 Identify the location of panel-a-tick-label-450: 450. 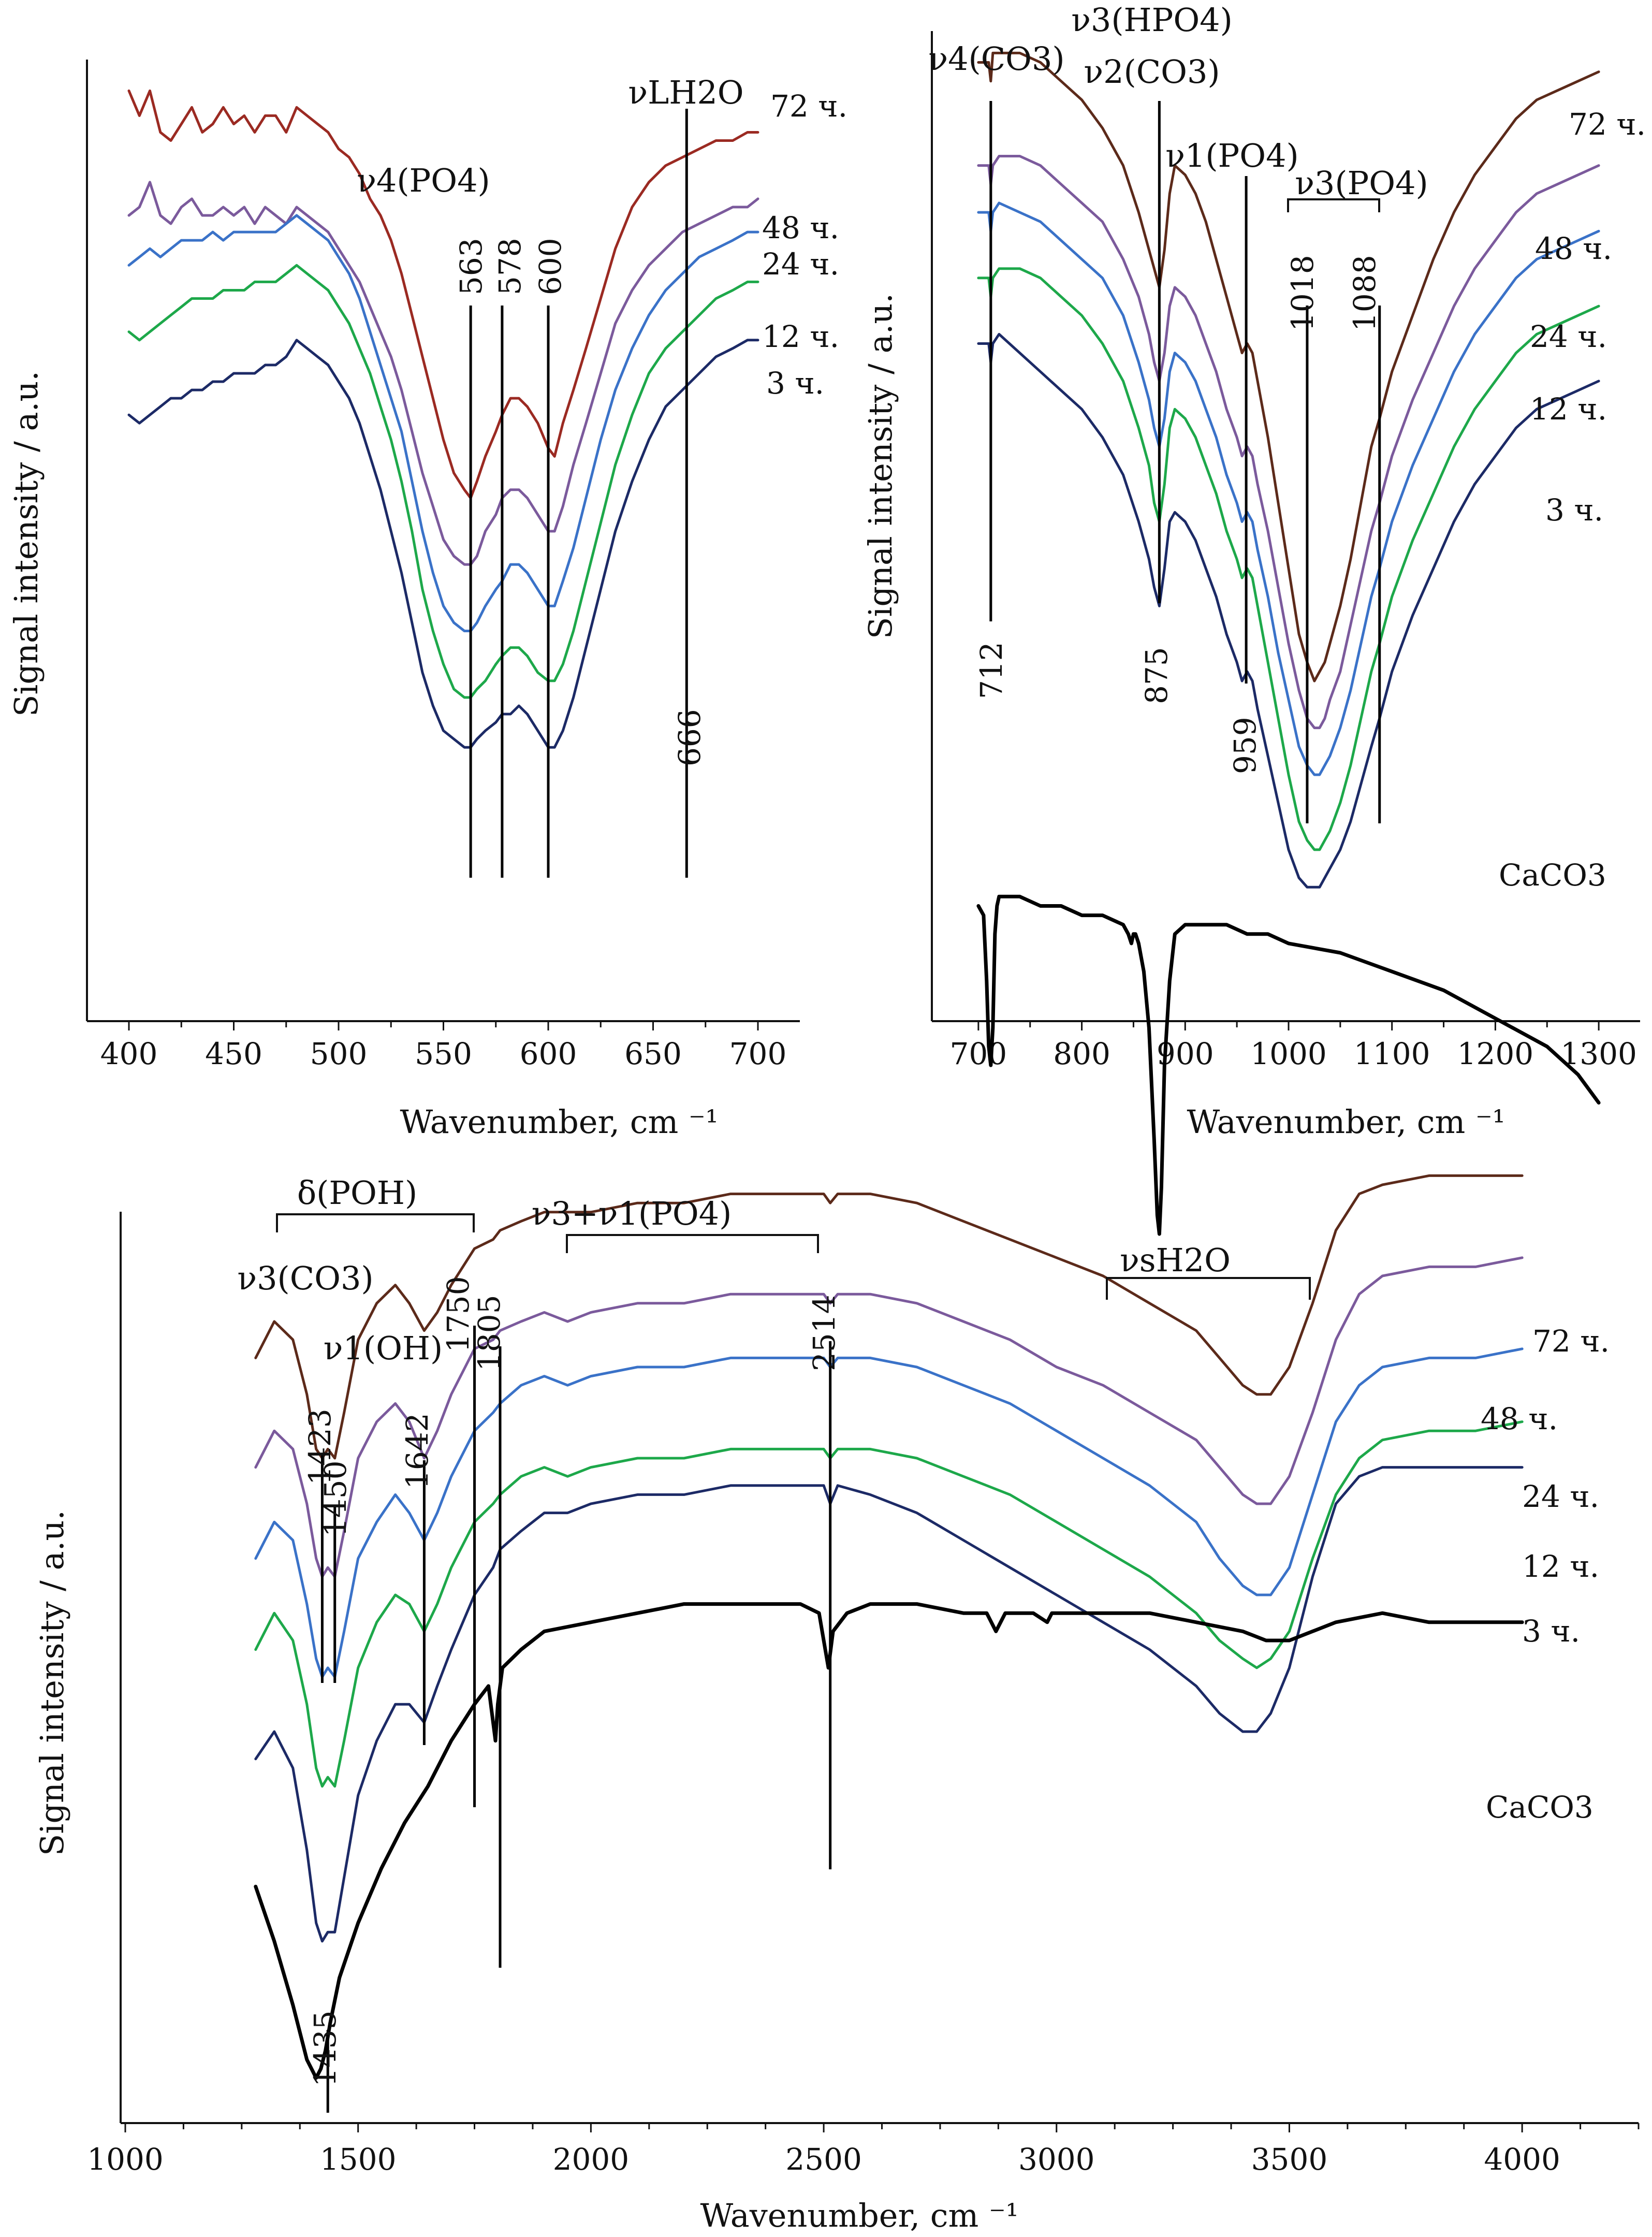
(233, 1053).